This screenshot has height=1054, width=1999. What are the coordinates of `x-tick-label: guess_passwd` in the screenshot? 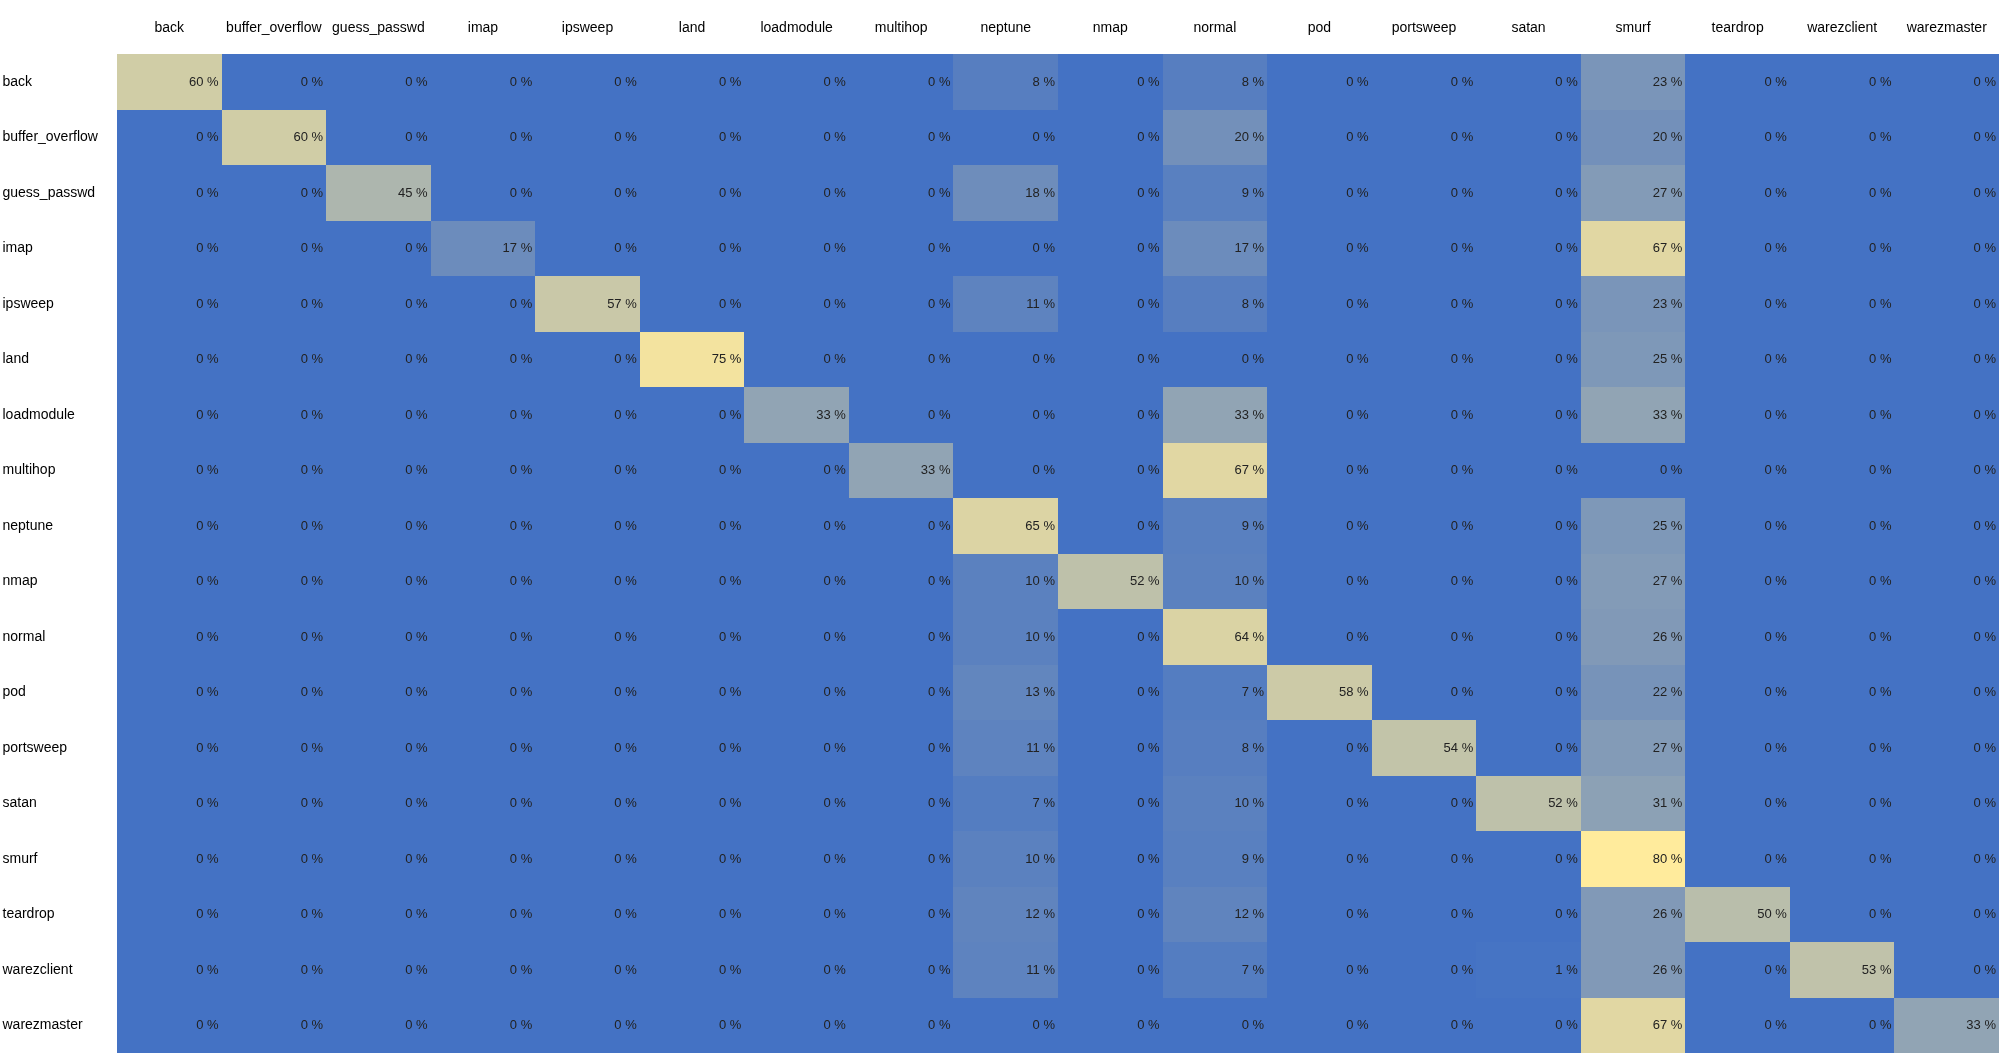 It's located at (378, 26).